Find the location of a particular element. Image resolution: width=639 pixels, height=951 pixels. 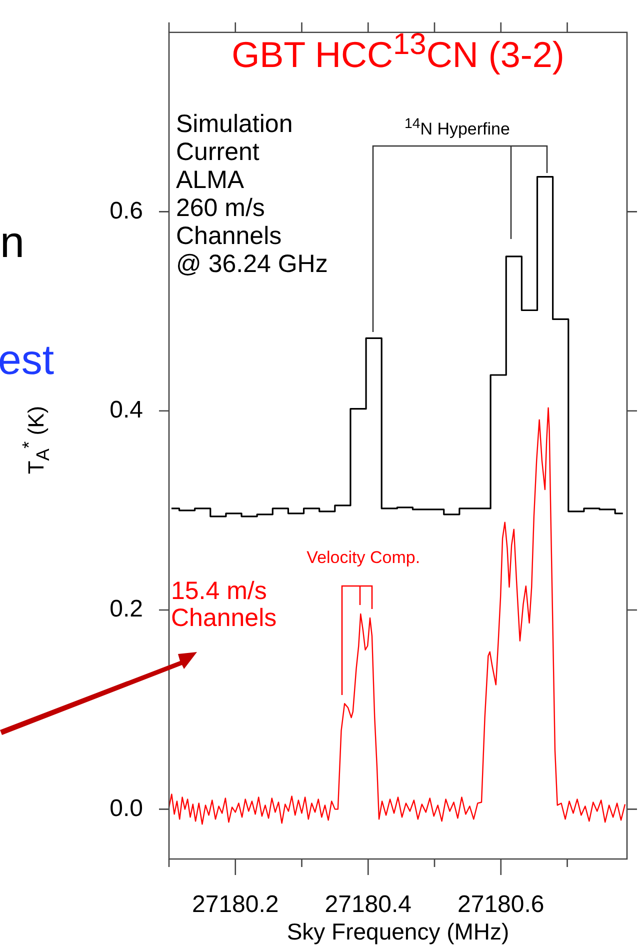

text: Simulation Current ALMA 260 m/s Channels @ 36.24 GHz is located at coordinates (252, 194).